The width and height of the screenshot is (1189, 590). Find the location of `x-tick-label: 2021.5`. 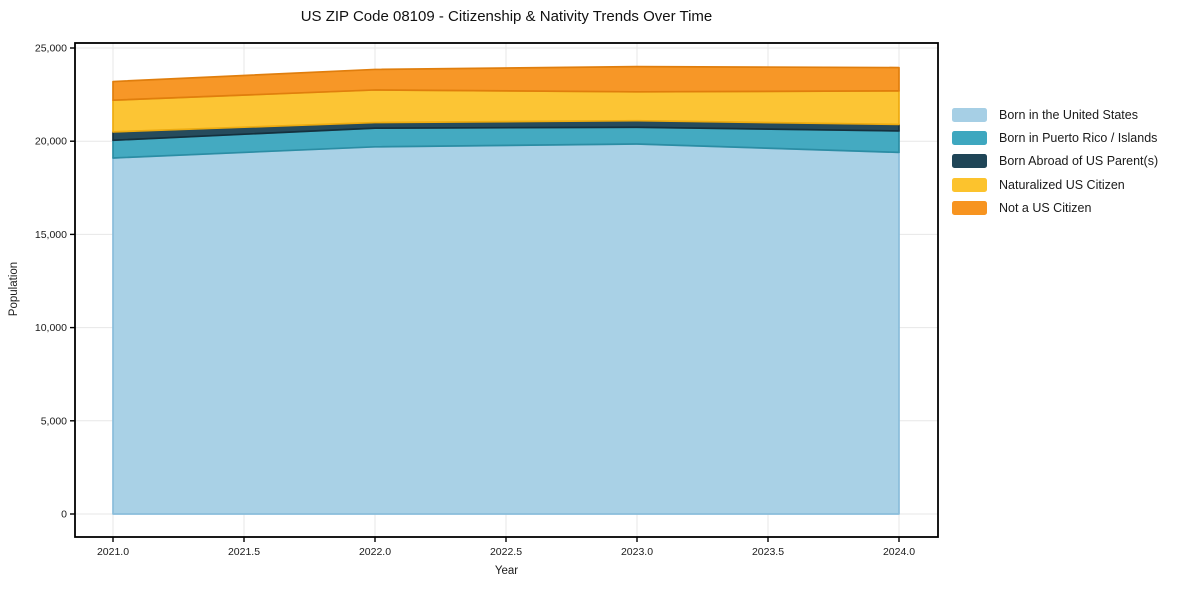

x-tick-label: 2021.5 is located at coordinates (244, 552).